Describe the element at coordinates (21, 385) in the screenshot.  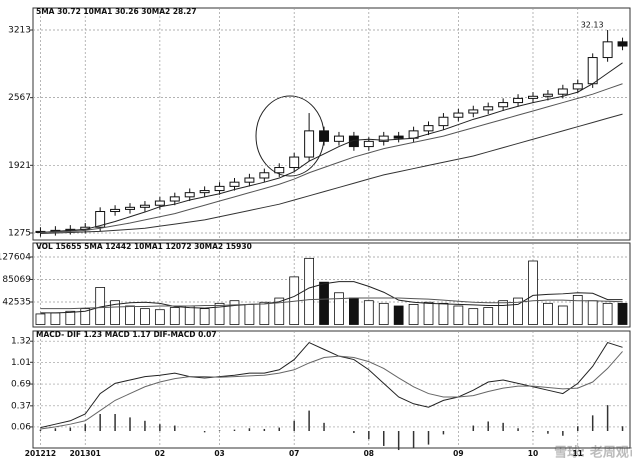
I see `y-tick-label: 0.69` at that location.